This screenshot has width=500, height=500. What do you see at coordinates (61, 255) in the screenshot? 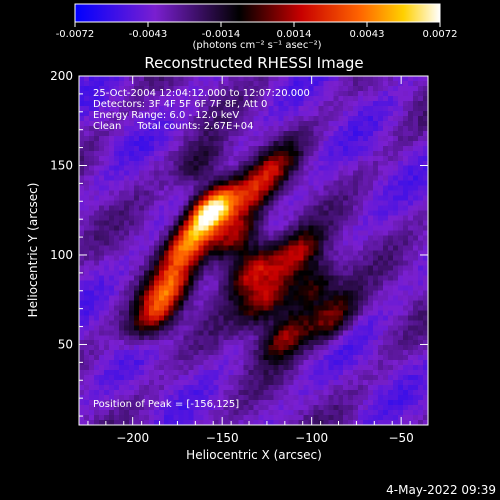
I see `y-tick-label: 100` at bounding box center [61, 255].